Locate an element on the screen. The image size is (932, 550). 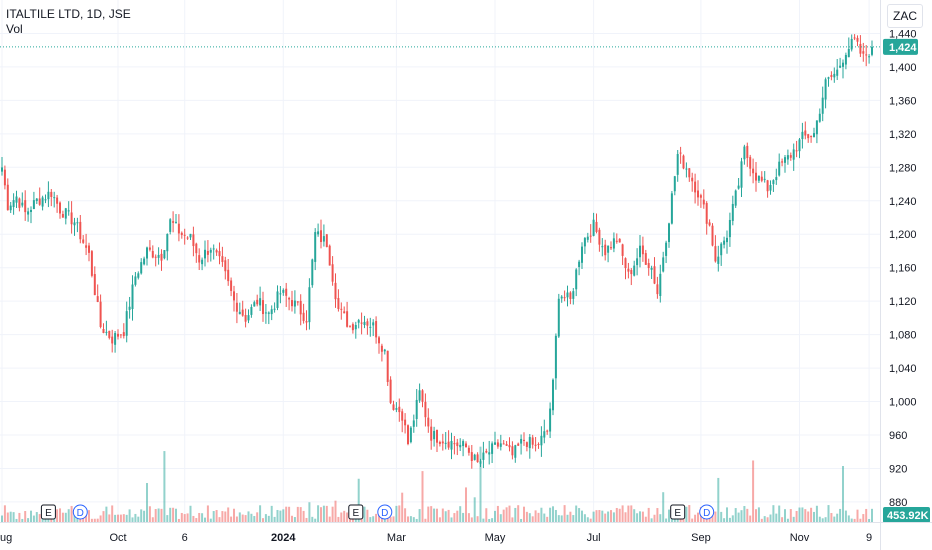
last-volume-label: 453.92K is located at coordinates (908, 516).